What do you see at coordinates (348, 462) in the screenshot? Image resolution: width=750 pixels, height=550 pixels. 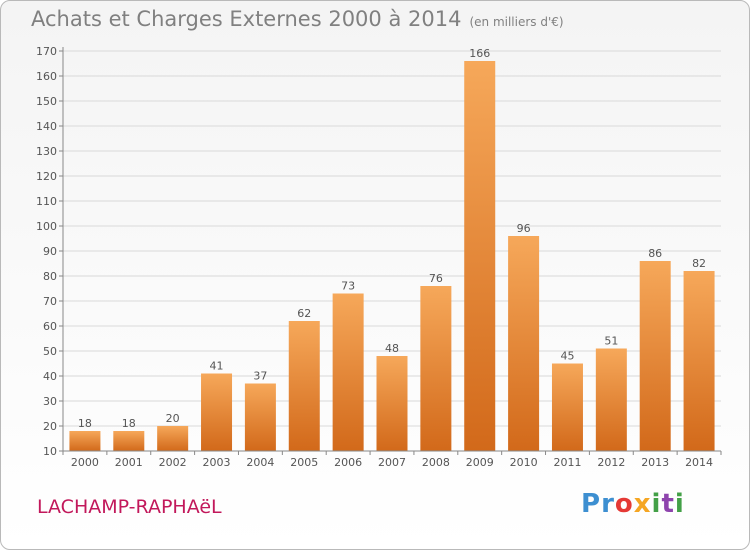 I see `x-tick-label: 2006` at bounding box center [348, 462].